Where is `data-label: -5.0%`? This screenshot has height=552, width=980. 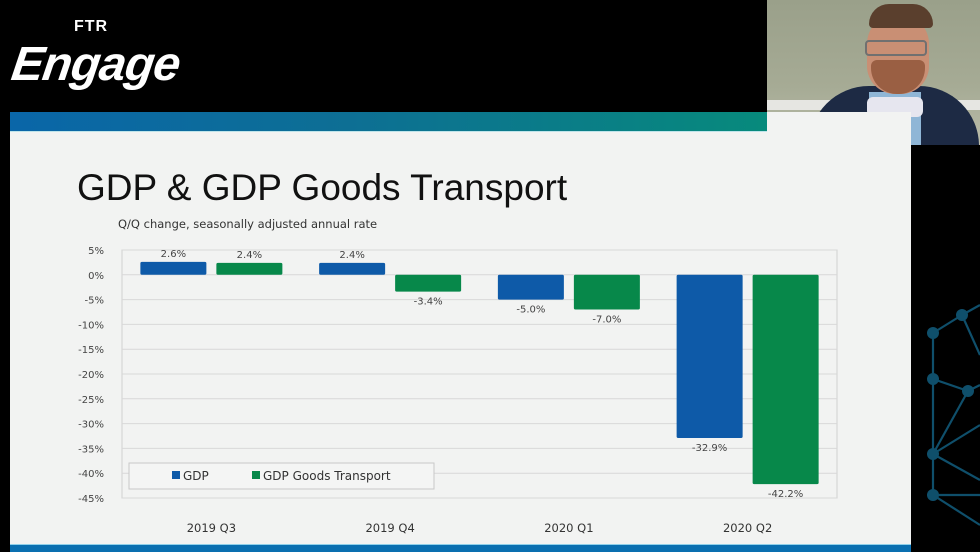
data-label: -5.0% is located at coordinates (530, 310).